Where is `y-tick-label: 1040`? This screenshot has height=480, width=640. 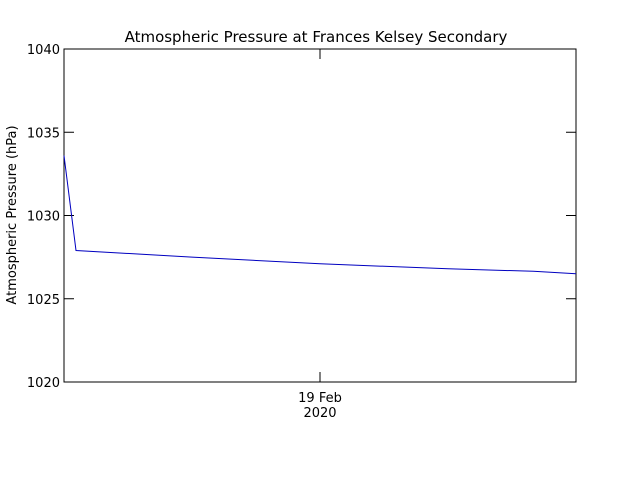
y-tick-label: 1040 is located at coordinates (43, 50).